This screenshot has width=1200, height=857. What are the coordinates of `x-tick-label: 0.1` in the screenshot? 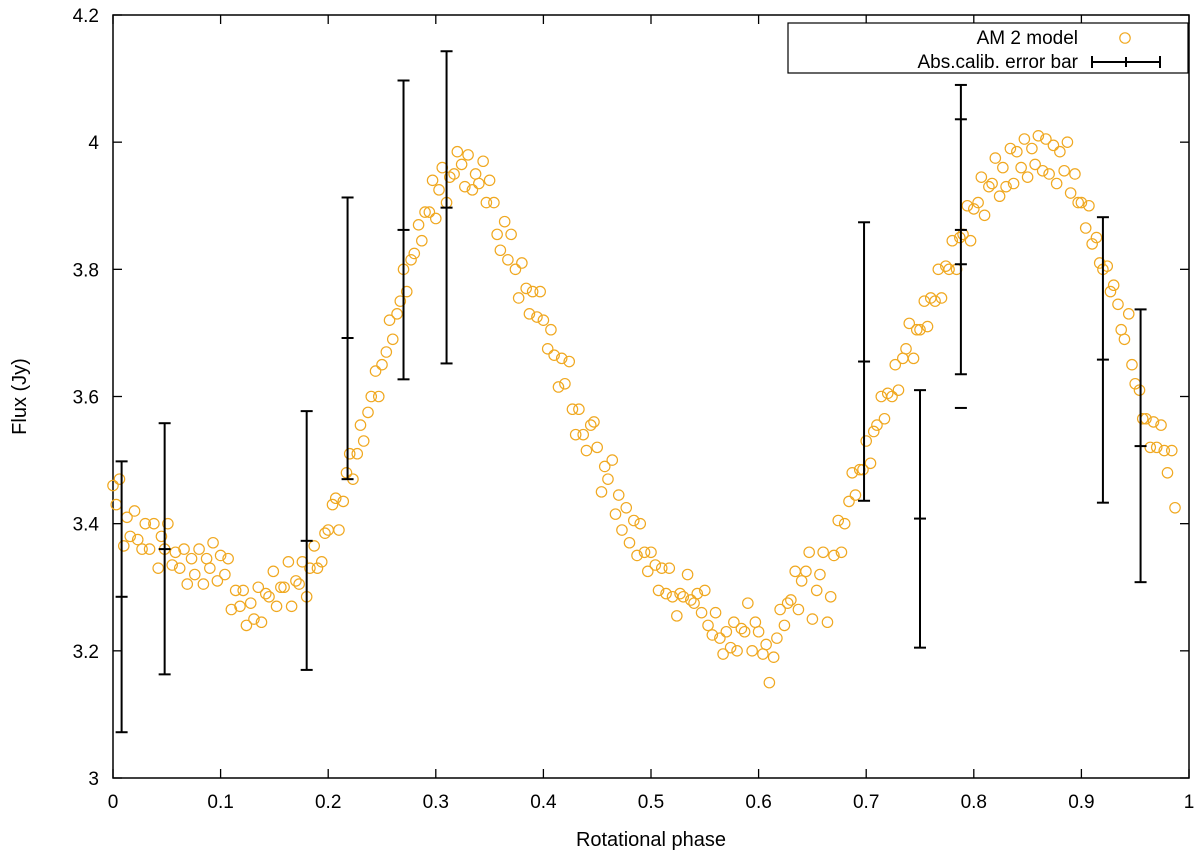 It's located at (220, 802).